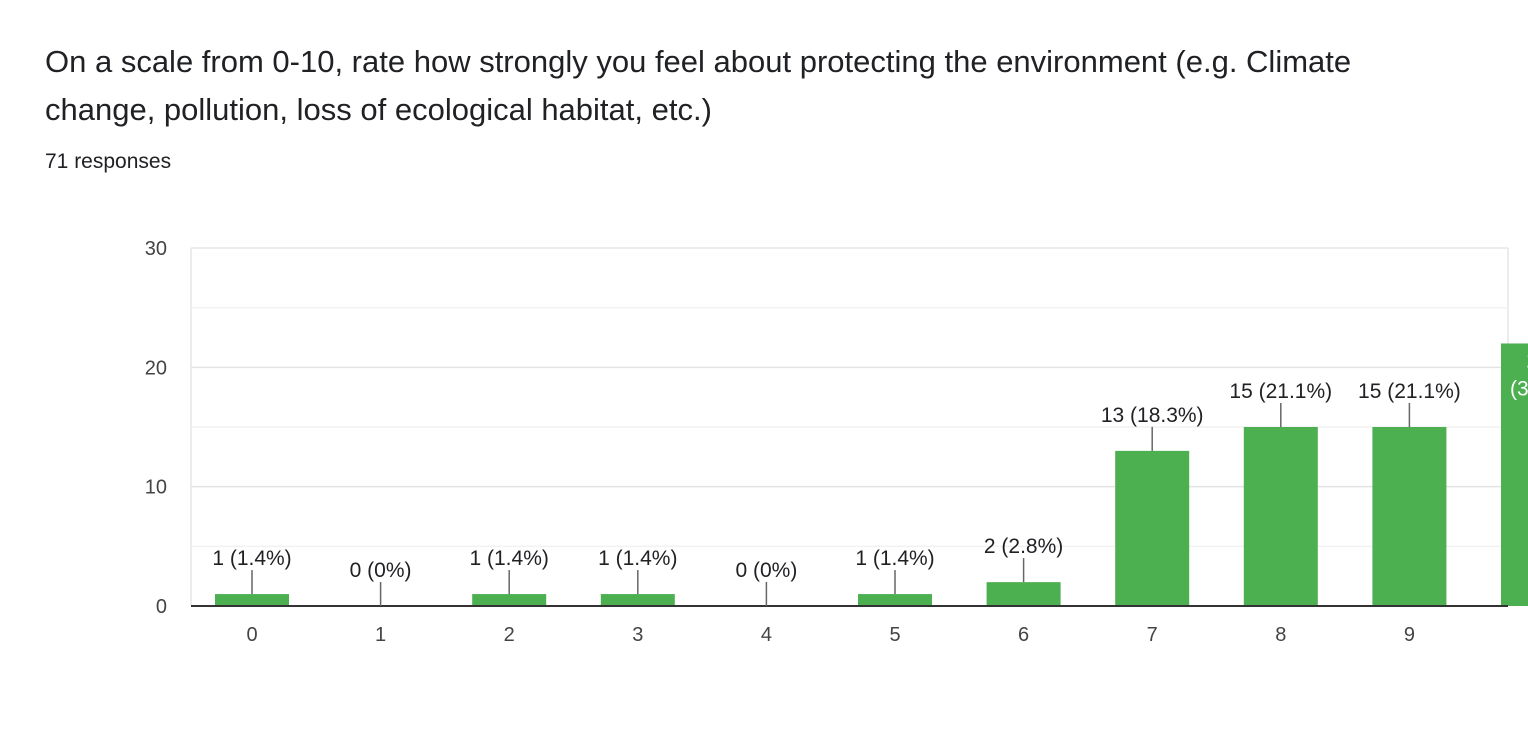 The image size is (1528, 745). Describe the element at coordinates (1409, 635) in the screenshot. I see `x-tick-label: 9` at that location.